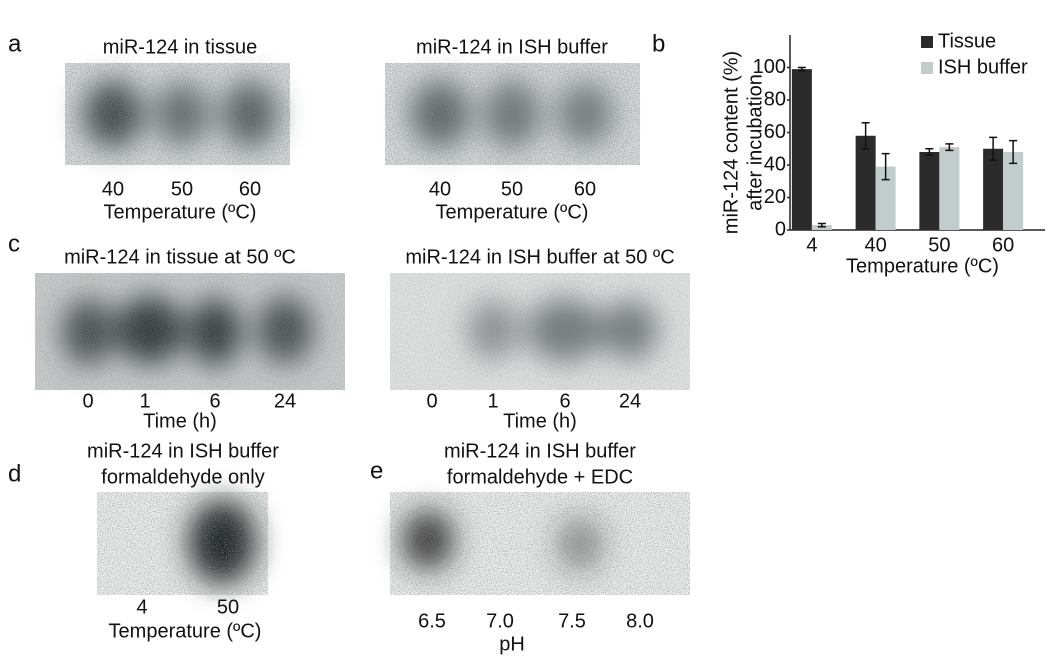 This screenshot has height=672, width=1050. Describe the element at coordinates (14, 473) in the screenshot. I see `panel-letter: d` at that location.